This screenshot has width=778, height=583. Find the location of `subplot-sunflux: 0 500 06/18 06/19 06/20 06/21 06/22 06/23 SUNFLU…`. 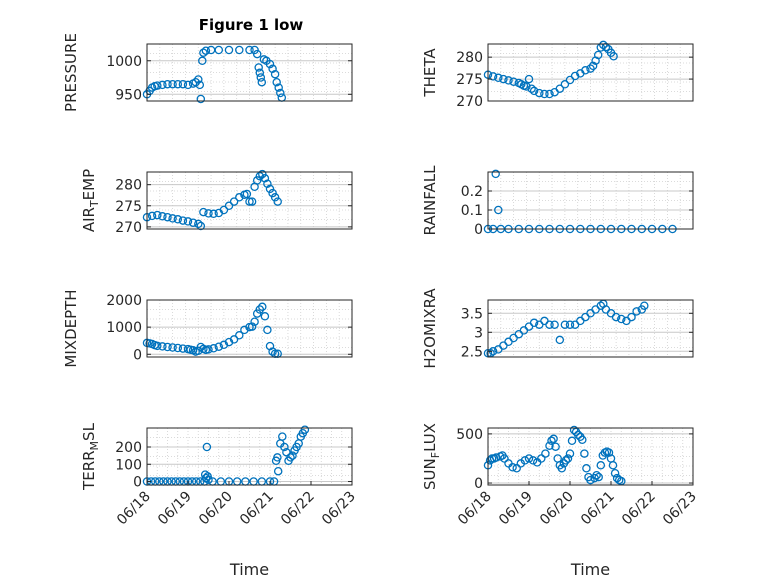

subplot-sunflux: 0 500 06/18 06/19 06/20 06/21 06/22 06/23 SUNFLU… is located at coordinates (560, 501).